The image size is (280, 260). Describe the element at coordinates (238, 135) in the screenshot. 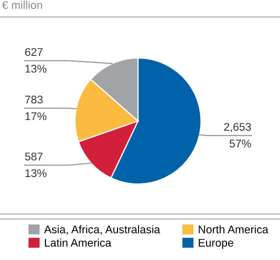

I see `data-label: 2,653 57%` at that location.